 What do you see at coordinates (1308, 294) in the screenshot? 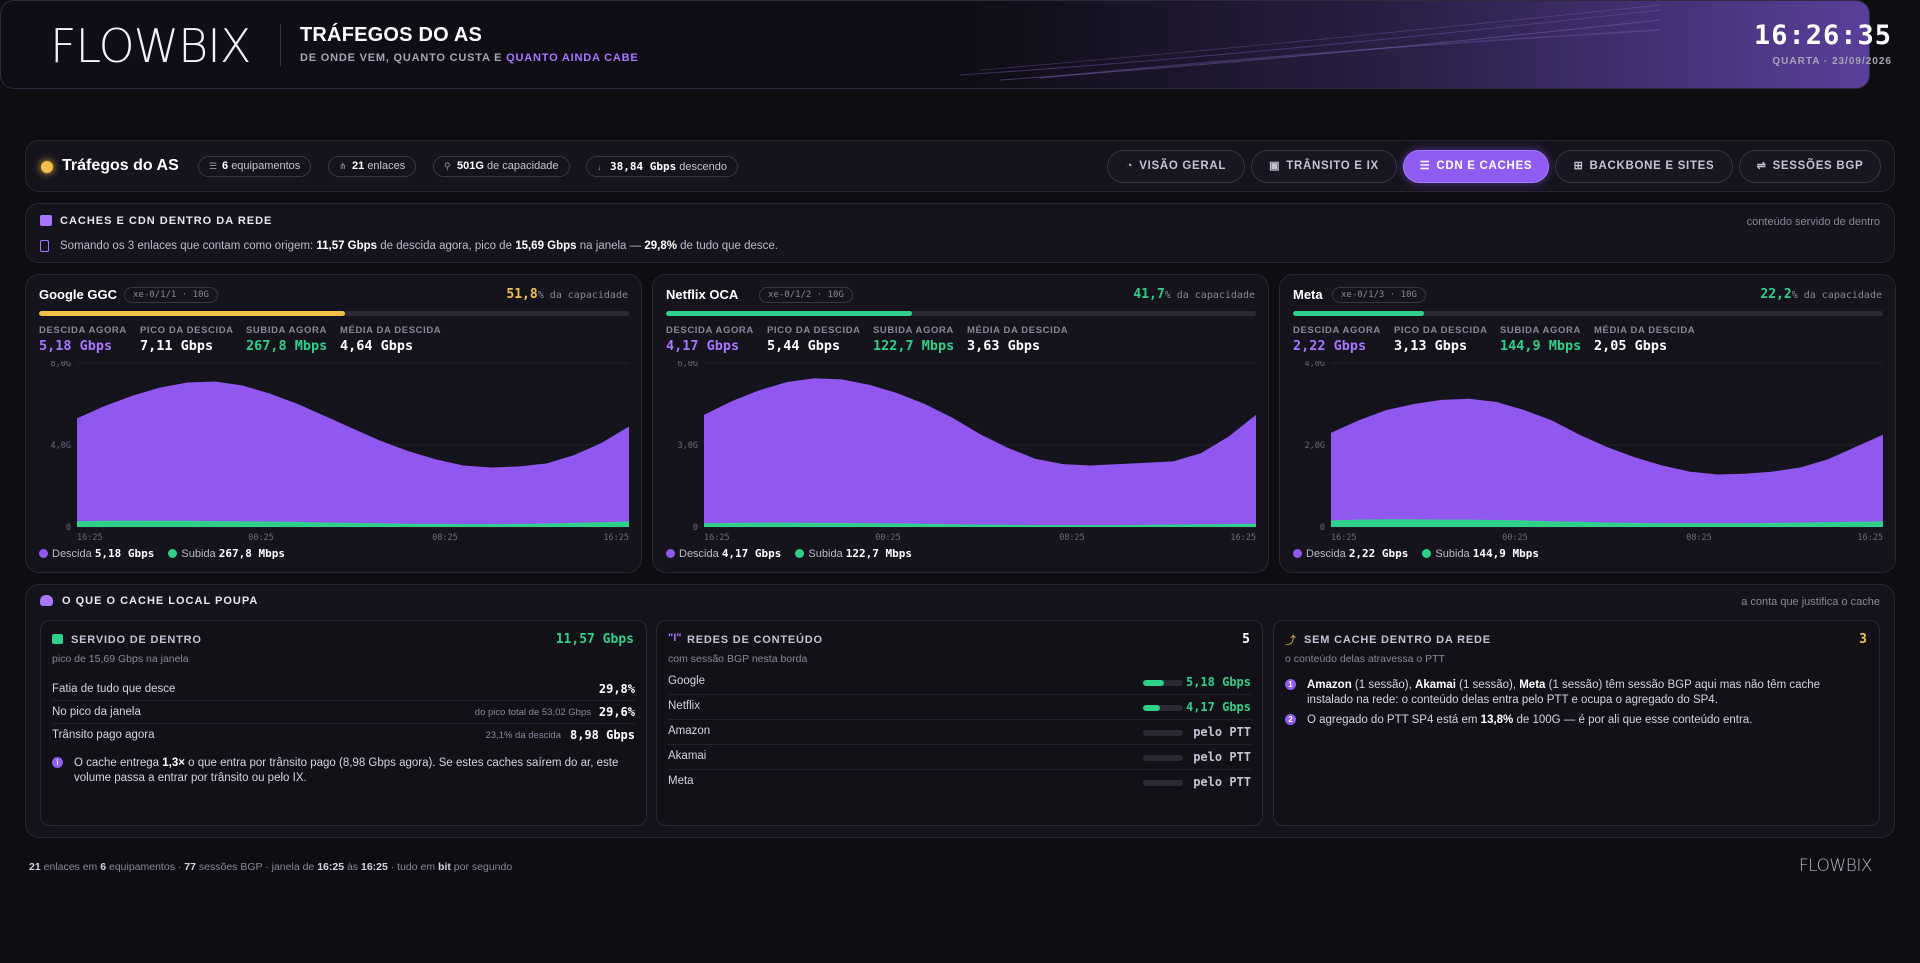
I see `cdn-name: Meta` at bounding box center [1308, 294].